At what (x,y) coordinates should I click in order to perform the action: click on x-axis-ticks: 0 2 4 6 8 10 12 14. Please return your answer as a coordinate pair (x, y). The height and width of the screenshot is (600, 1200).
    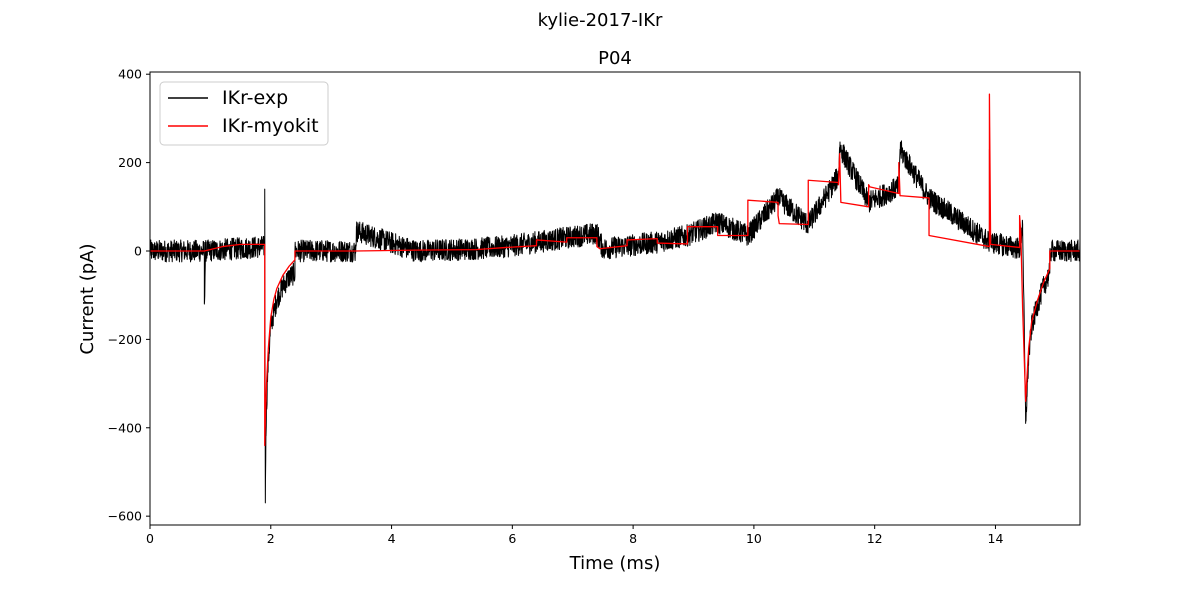
    Looking at the image, I should click on (574, 535).